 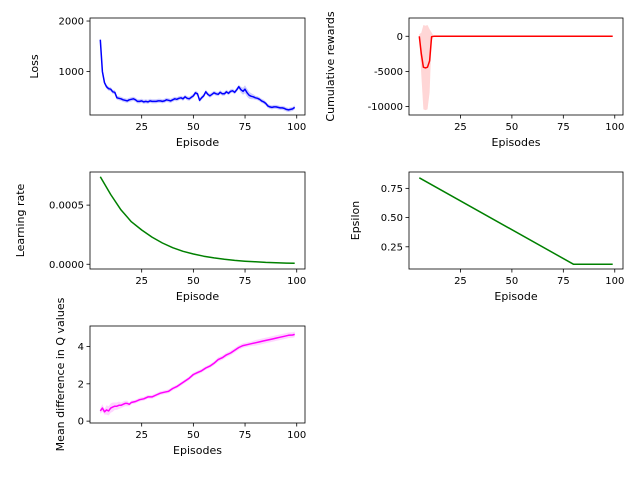 I want to click on x-axis-label-4: Episodes, so click(x=197, y=450).